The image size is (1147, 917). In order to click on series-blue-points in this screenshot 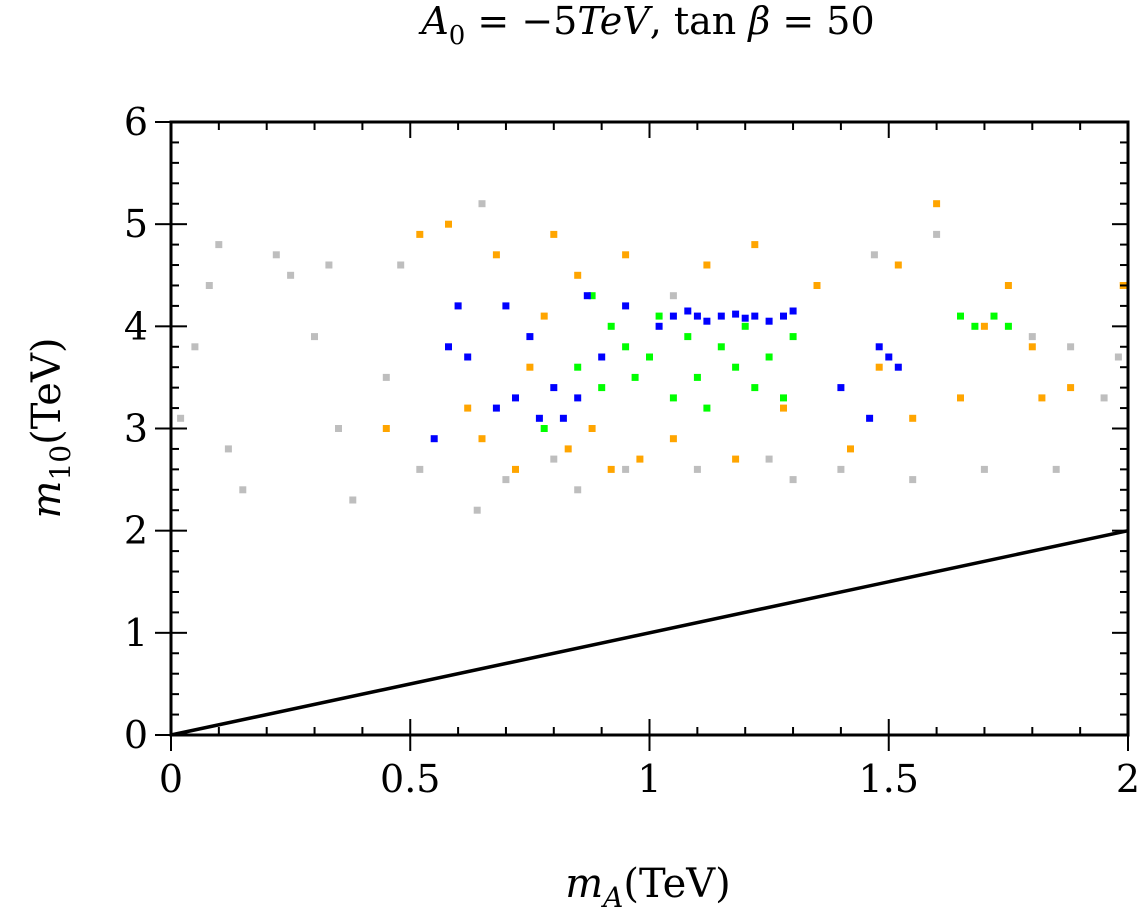, I will do `click(666, 367)`.